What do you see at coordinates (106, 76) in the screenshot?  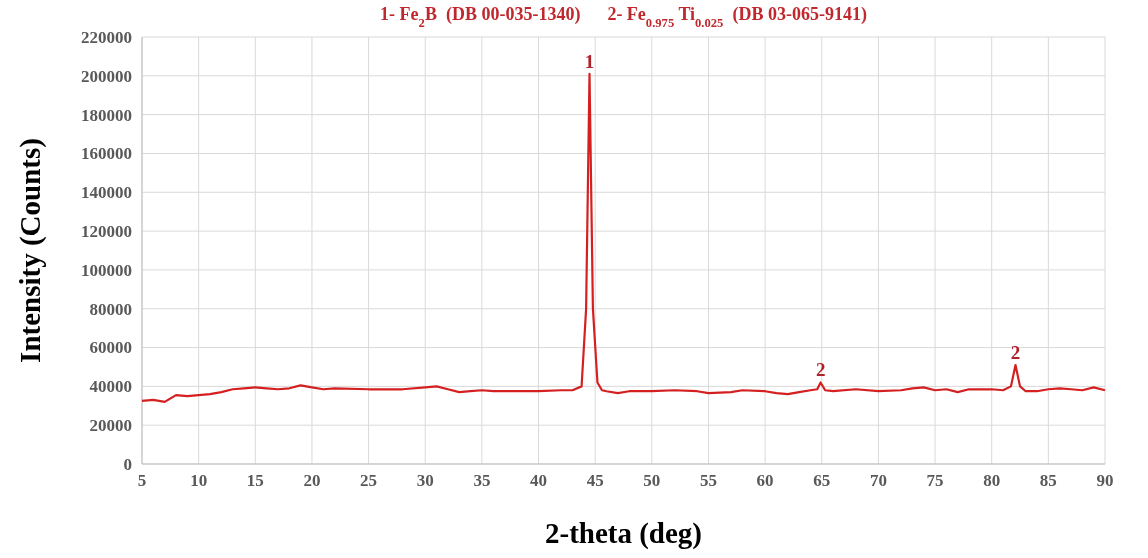 I see `y-tick-label: 200000` at bounding box center [106, 76].